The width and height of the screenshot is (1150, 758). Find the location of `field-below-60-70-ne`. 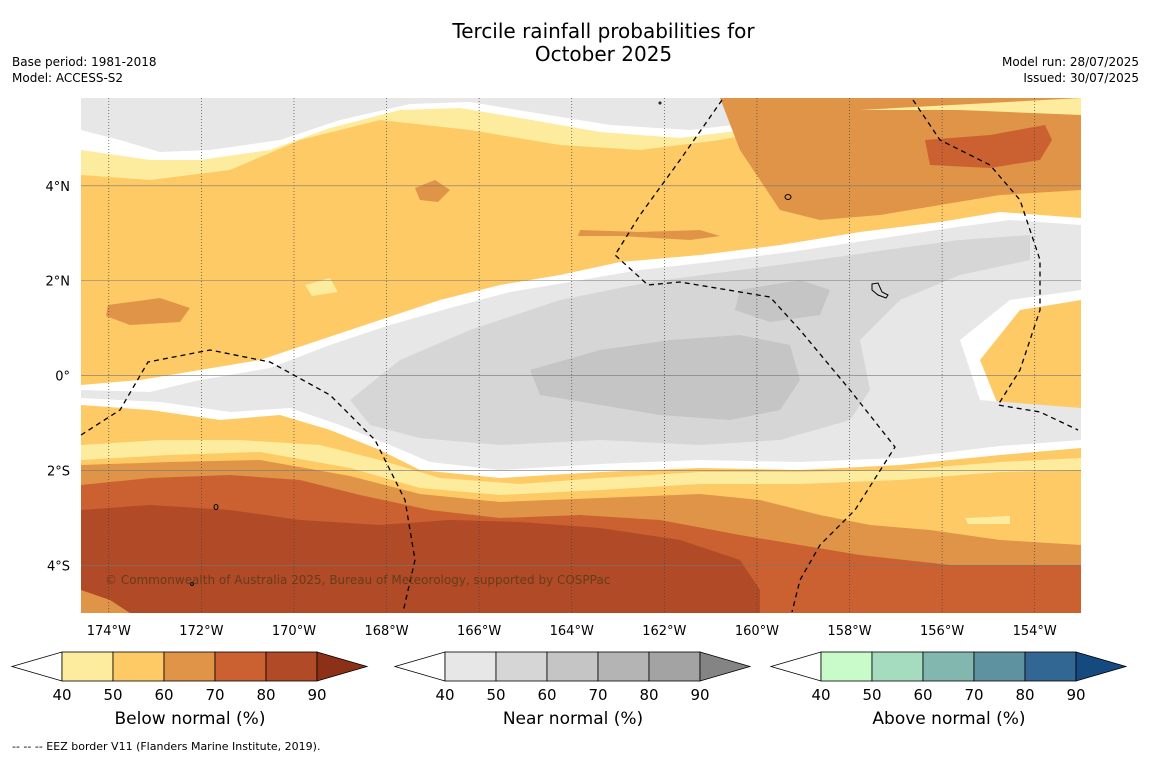

field-below-60-70-ne is located at coordinates (900, 159).